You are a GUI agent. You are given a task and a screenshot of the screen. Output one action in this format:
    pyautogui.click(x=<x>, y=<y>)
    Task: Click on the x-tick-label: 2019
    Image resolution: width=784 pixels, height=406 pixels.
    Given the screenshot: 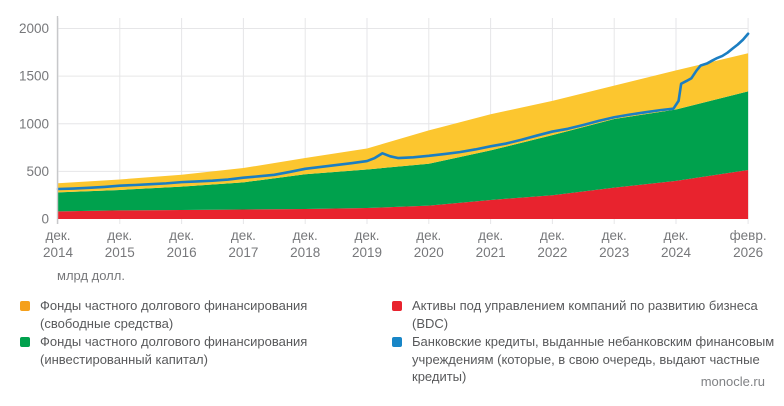 What is the action you would take?
    pyautogui.click(x=367, y=252)
    